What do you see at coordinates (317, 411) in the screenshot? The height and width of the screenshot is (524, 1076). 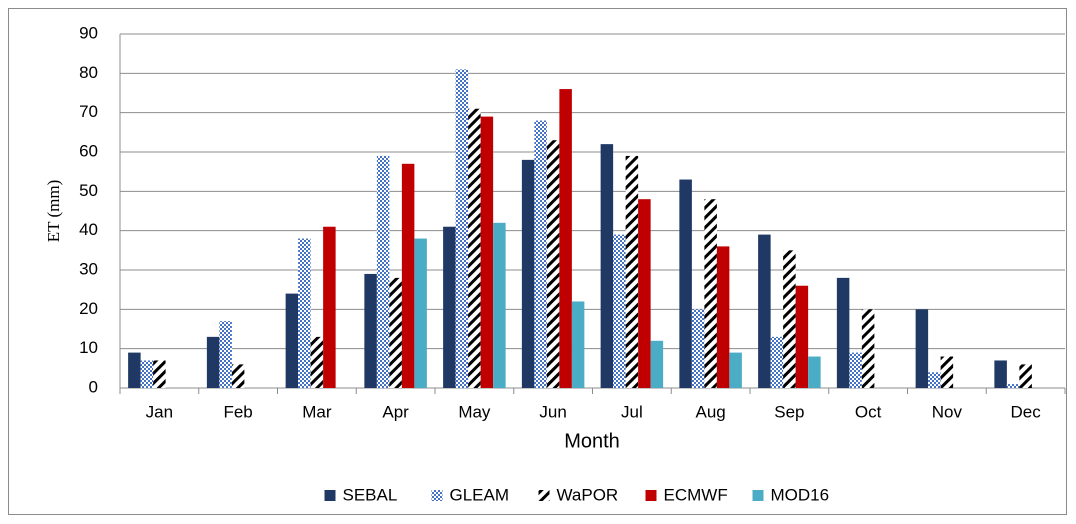 I see `x-tick-label: Mar` at bounding box center [317, 411].